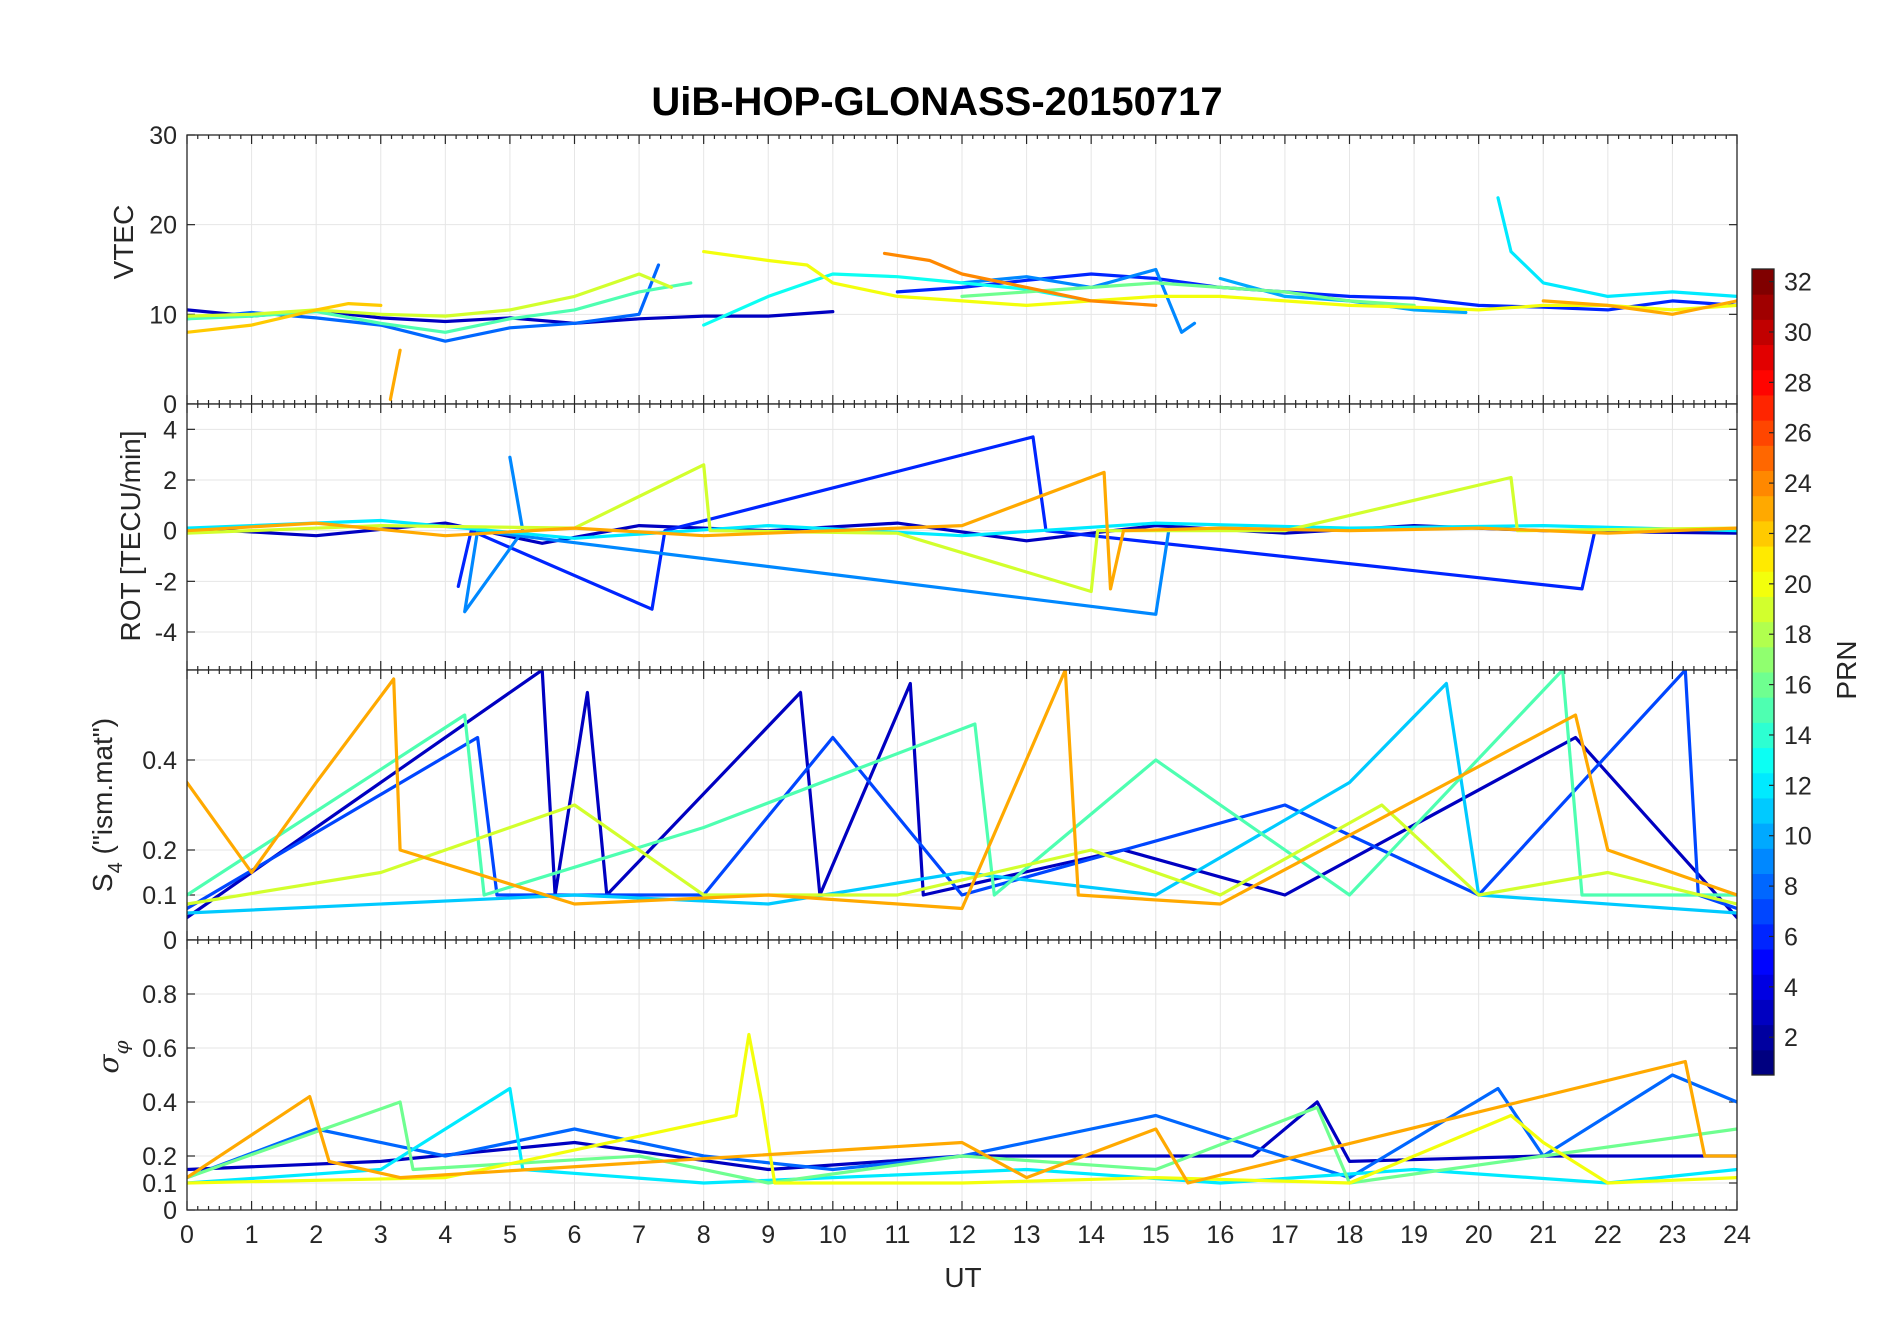  I want to click on y-axis-label-s4: S4 ("ism.mat"), so click(107, 805).